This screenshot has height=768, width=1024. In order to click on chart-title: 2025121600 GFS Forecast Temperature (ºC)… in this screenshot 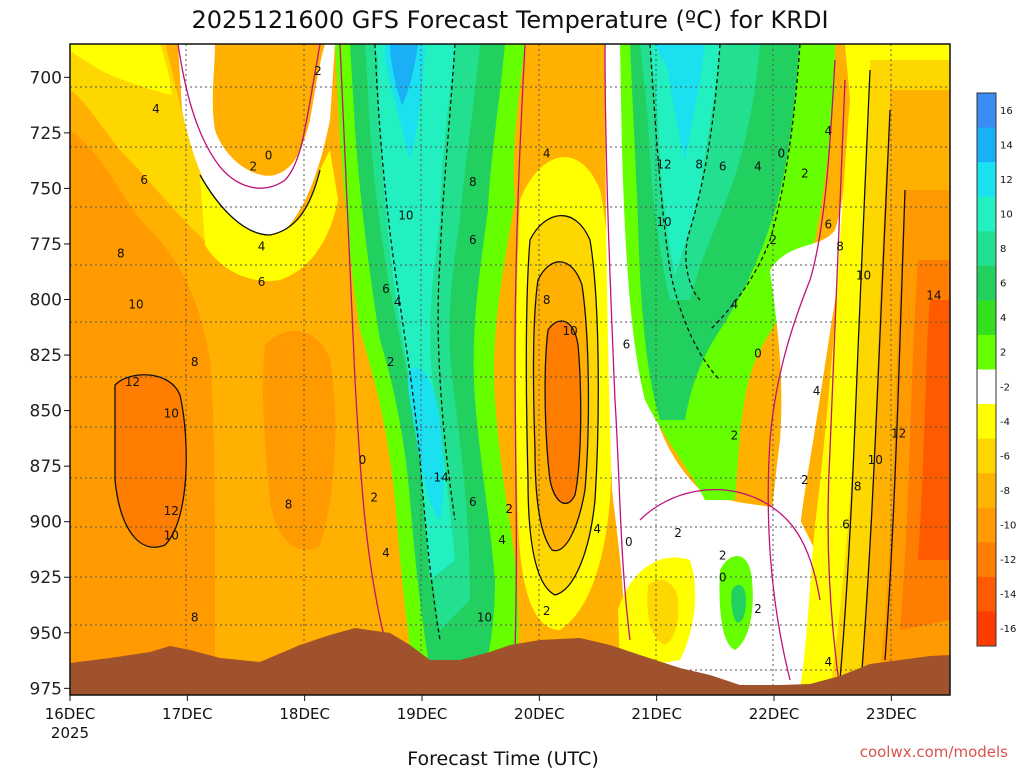, I will do `click(509, 20)`.